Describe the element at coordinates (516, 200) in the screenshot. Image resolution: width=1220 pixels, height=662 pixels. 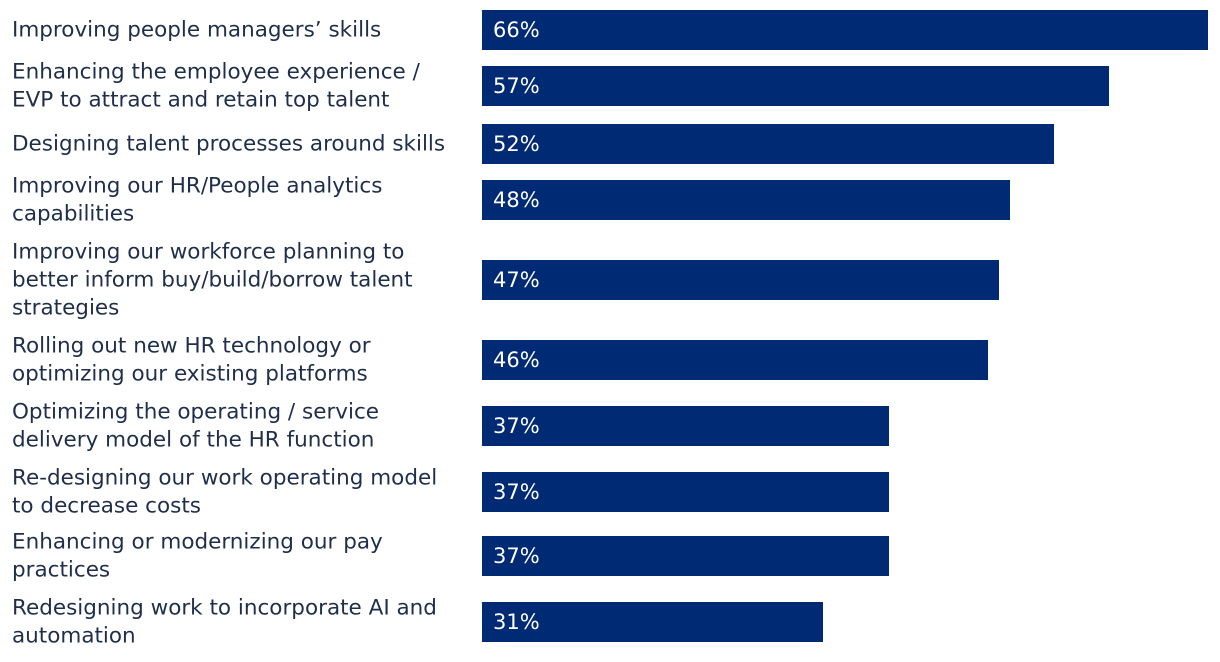
I see `value-label-4: 48%` at that location.